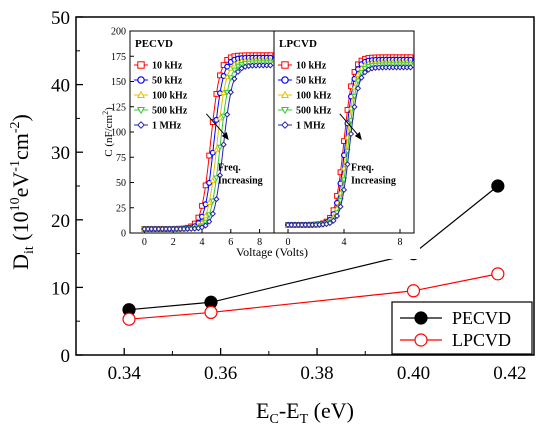  Describe the element at coordinates (272, 252) in the screenshot. I see `inset-x-axis-label: Voltage (Volts)` at that location.